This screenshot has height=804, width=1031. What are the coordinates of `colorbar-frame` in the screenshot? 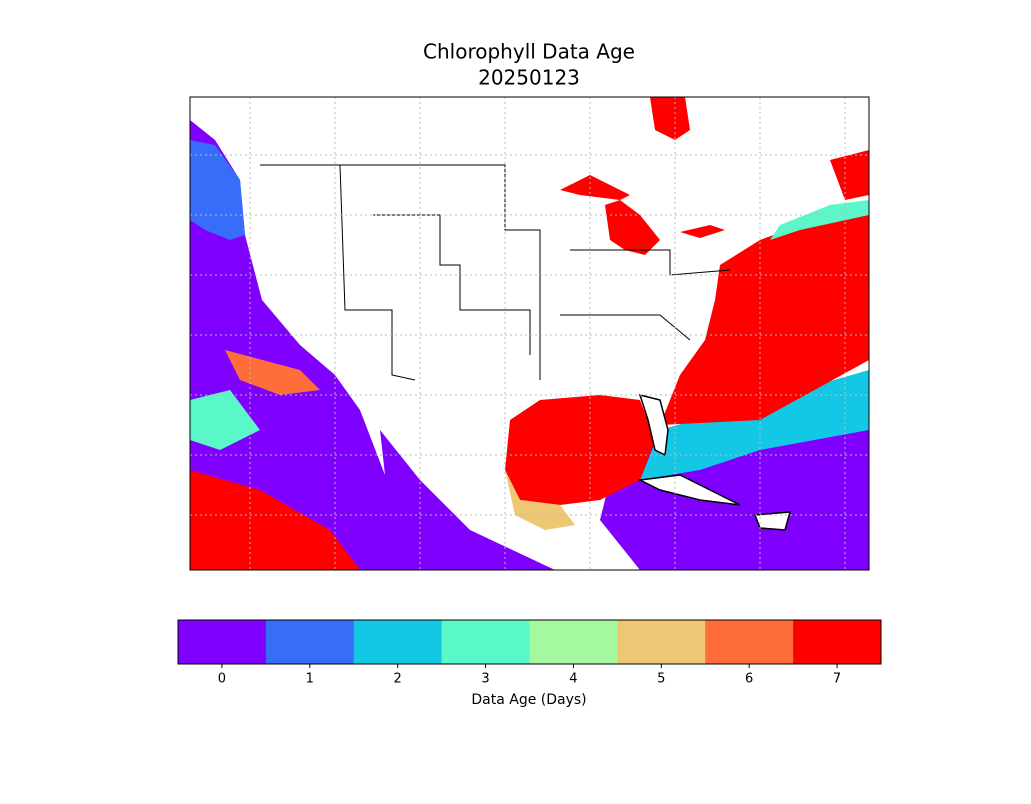 It's located at (529, 642).